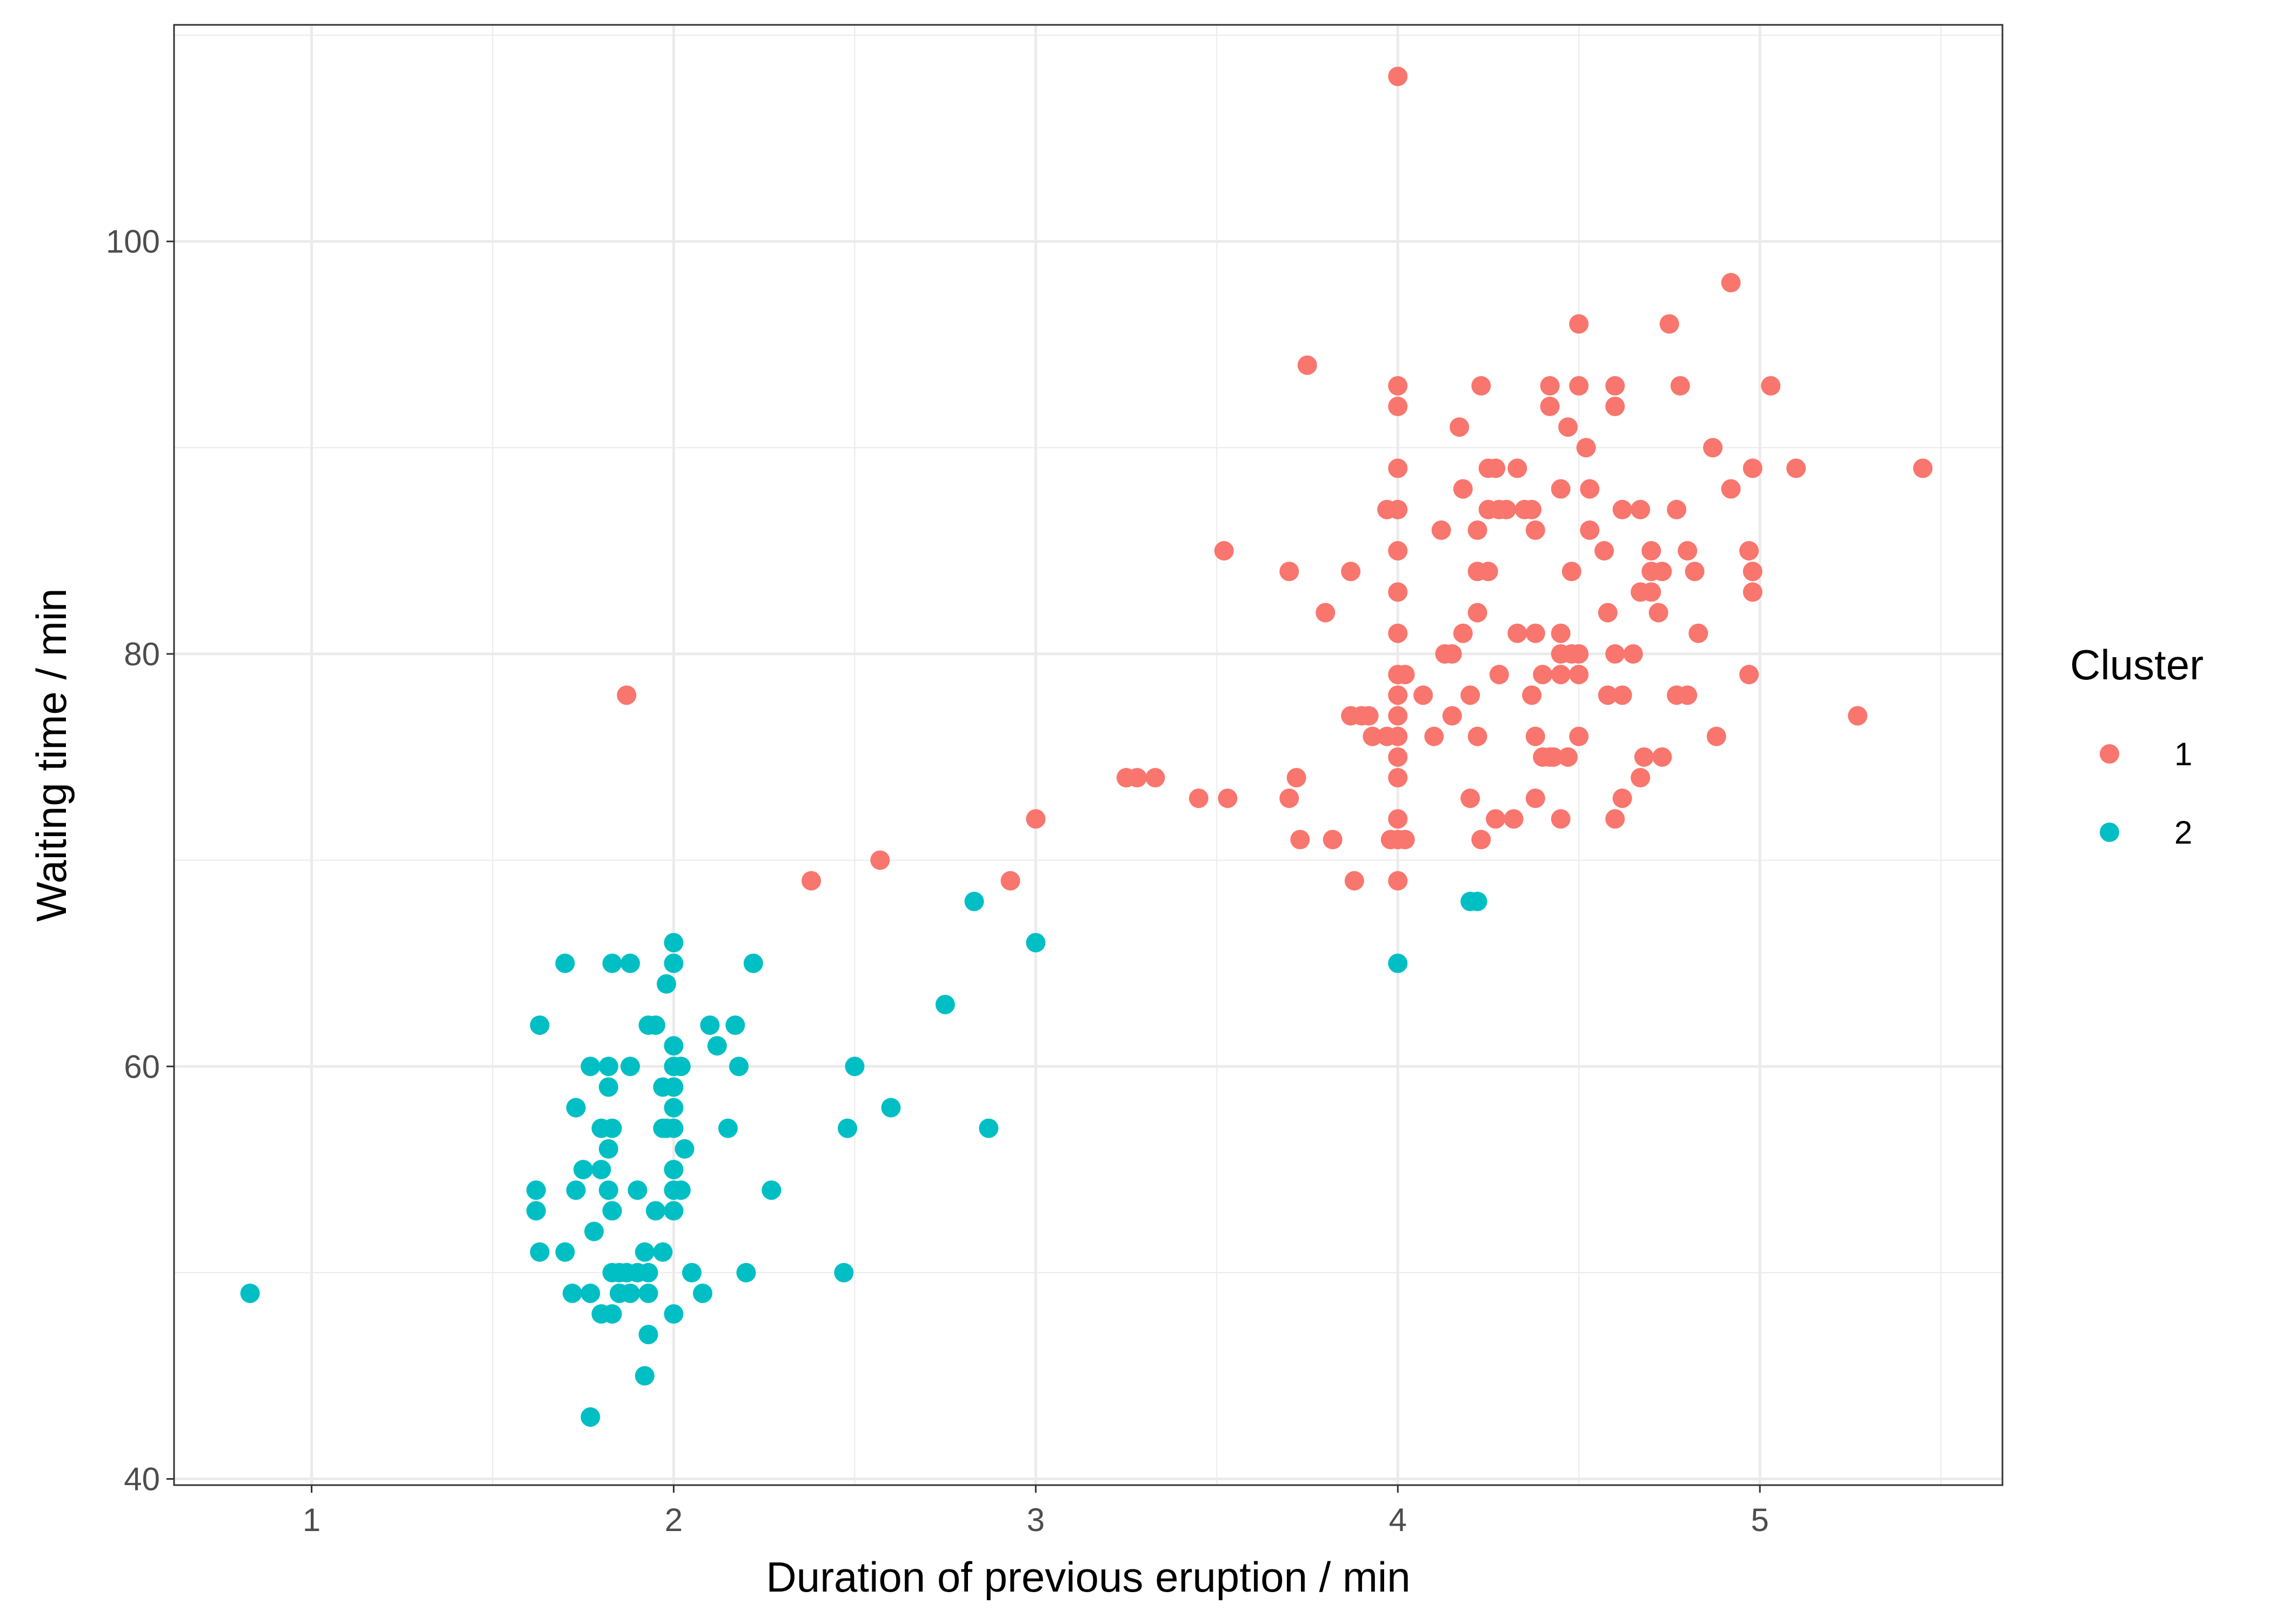 The height and width of the screenshot is (1624, 2270). Describe the element at coordinates (674, 1520) in the screenshot. I see `x-tick-label: 2` at that location.